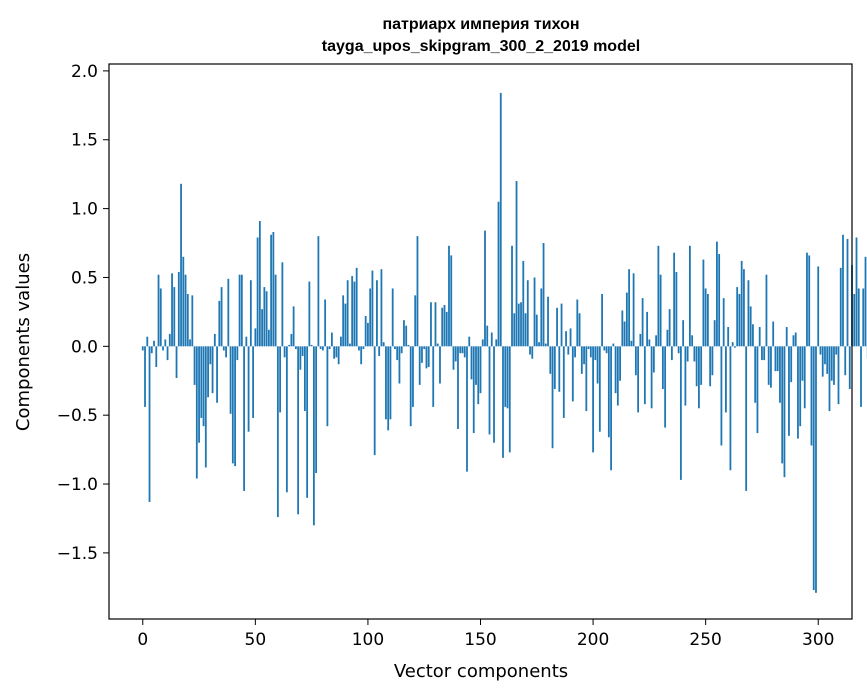 This screenshot has width=867, height=696. I want to click on x-tick-label-0: 0, so click(142, 640).